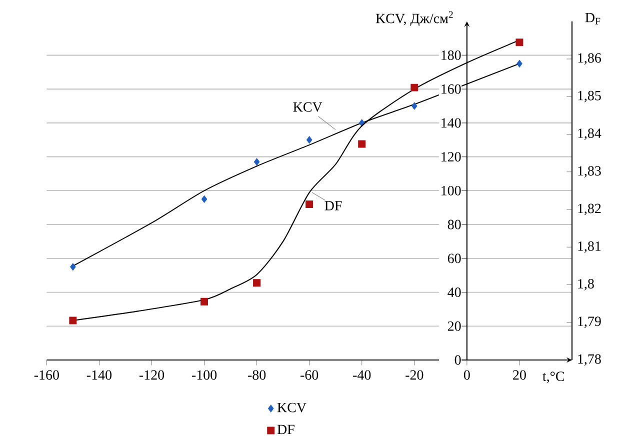 The height and width of the screenshot is (443, 624). I want to click on y-tick-label: 80, so click(454, 225).